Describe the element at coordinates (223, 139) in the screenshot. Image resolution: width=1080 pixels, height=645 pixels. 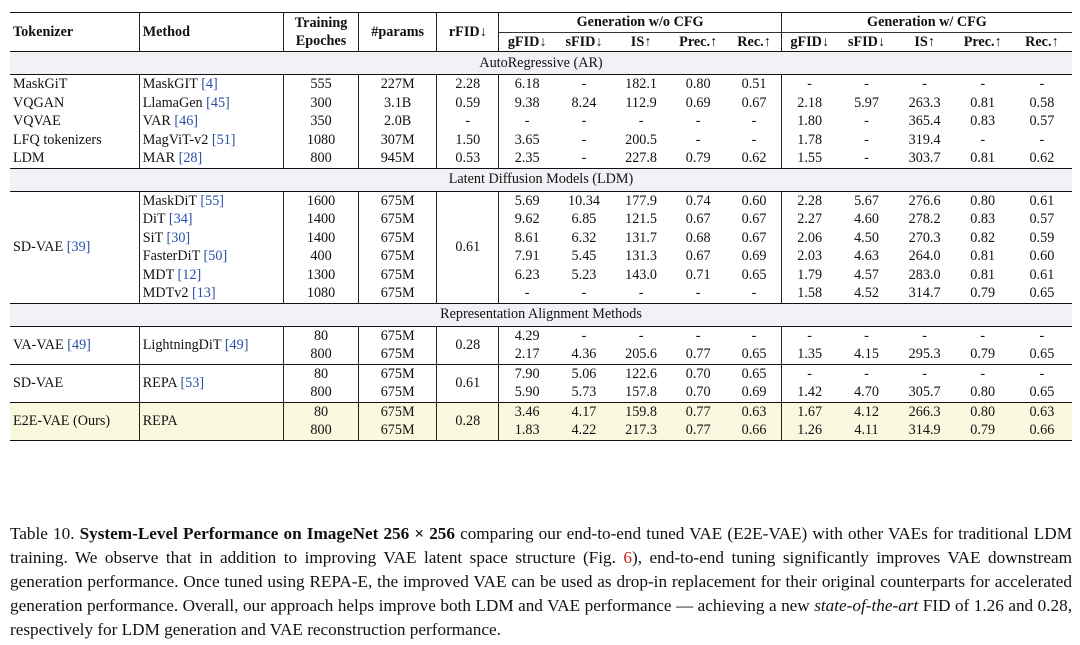
I see `method-citation: [51]` at that location.